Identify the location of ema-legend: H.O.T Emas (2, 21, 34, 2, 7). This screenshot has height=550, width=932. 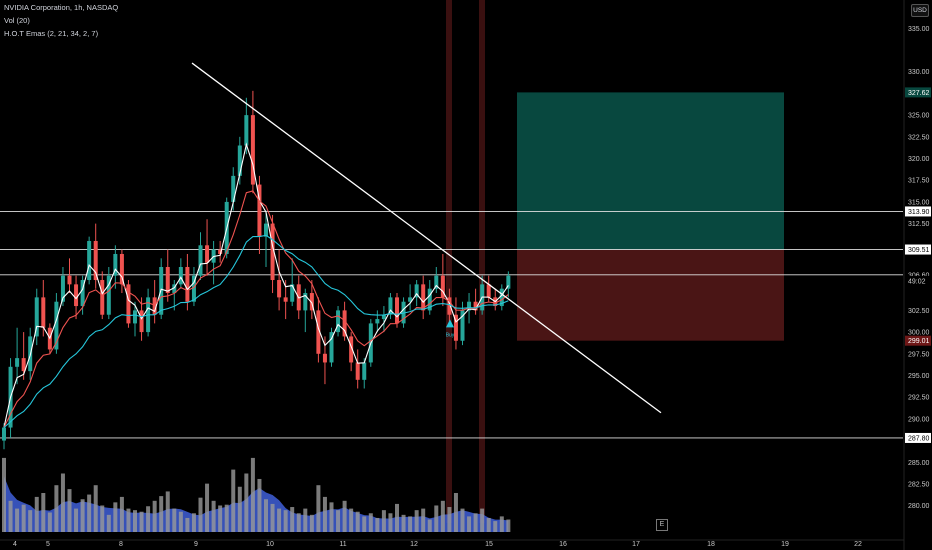
(51, 33).